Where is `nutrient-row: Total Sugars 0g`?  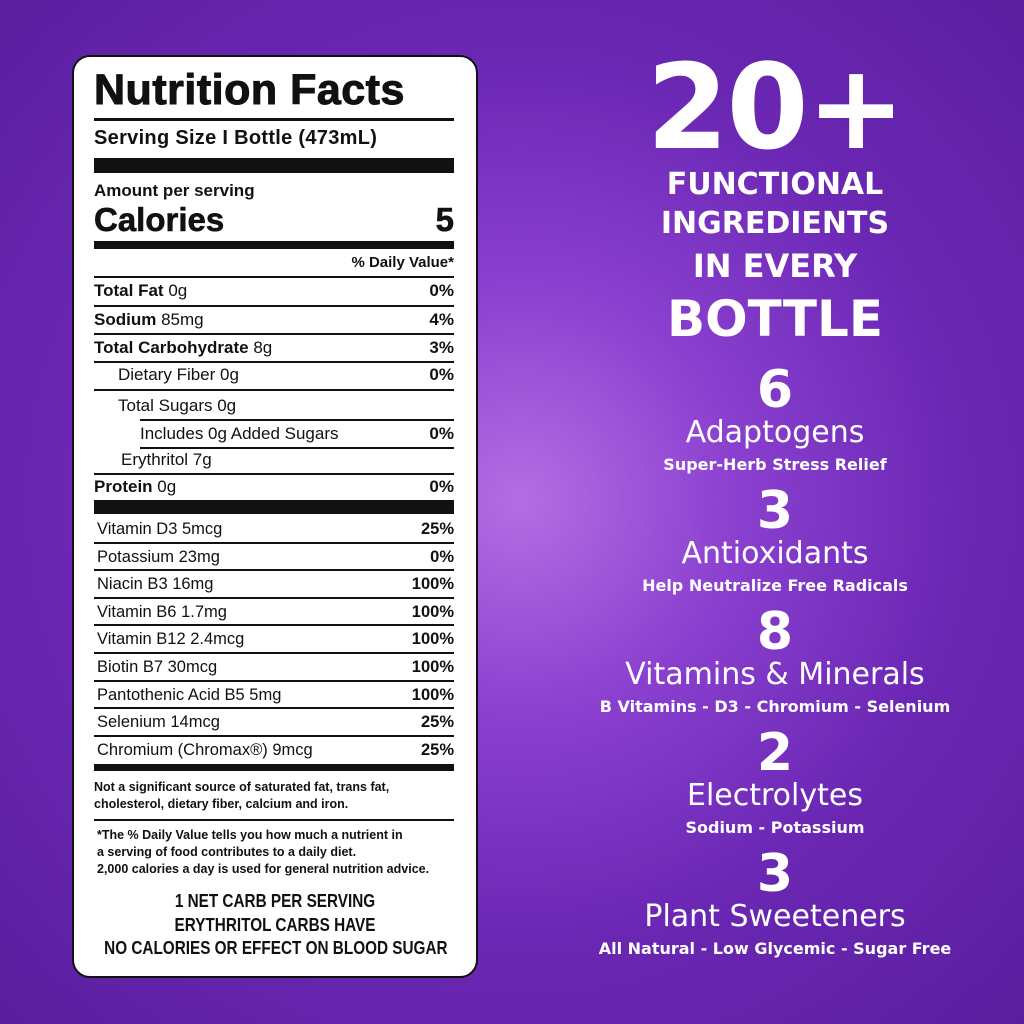
nutrient-row: Total Sugars 0g is located at coordinates (286, 405).